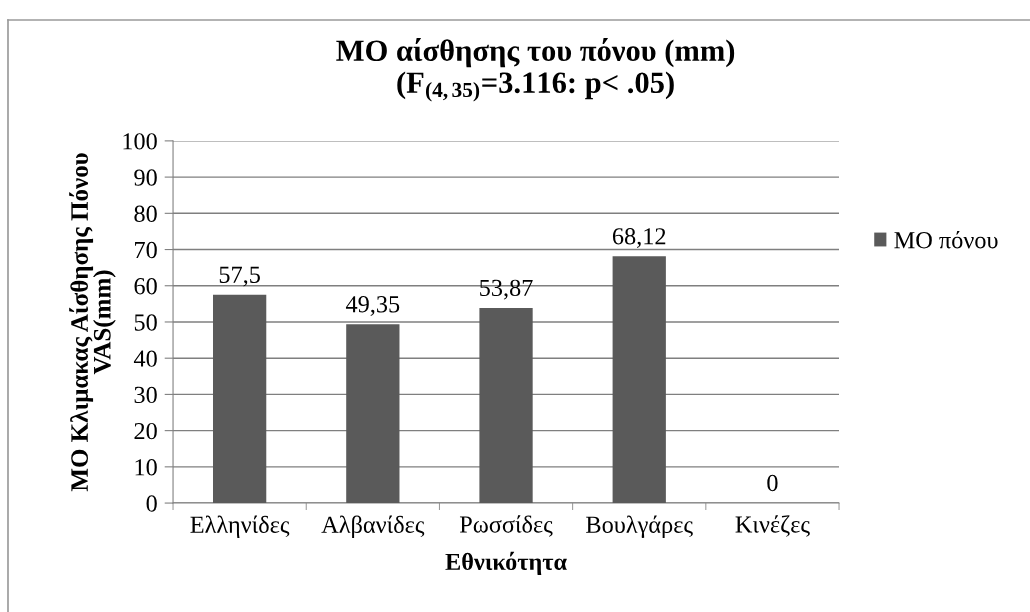 The image size is (1030, 612). What do you see at coordinates (145, 395) in the screenshot?
I see `y-tick-label: 30` at bounding box center [145, 395].